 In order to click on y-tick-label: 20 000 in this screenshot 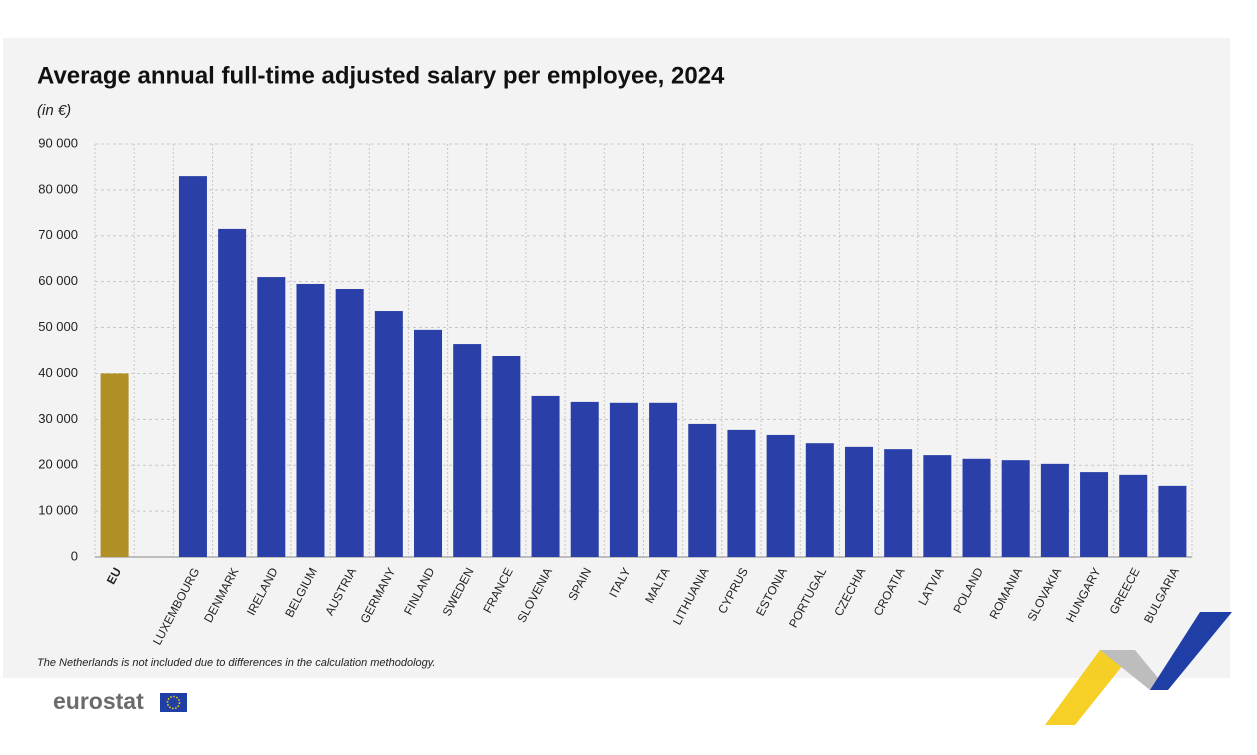, I will do `click(58, 464)`.